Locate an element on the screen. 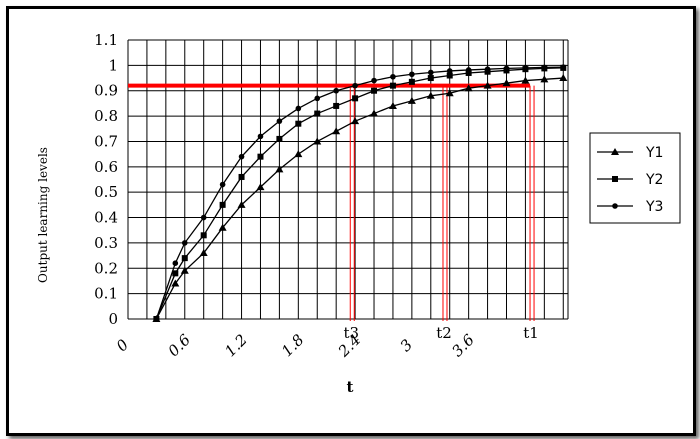 This screenshot has height=439, width=700. legend-box is located at coordinates (635, 178).